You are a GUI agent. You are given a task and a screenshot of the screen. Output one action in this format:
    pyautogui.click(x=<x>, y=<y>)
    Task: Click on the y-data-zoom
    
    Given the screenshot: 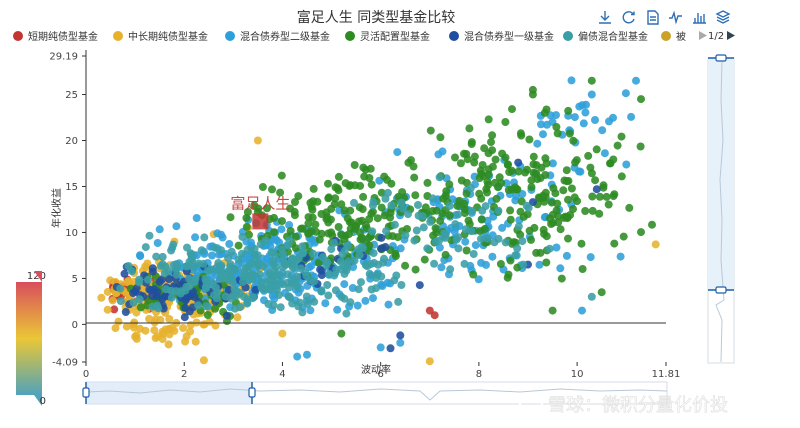 What is the action you would take?
    pyautogui.click(x=721, y=209)
    